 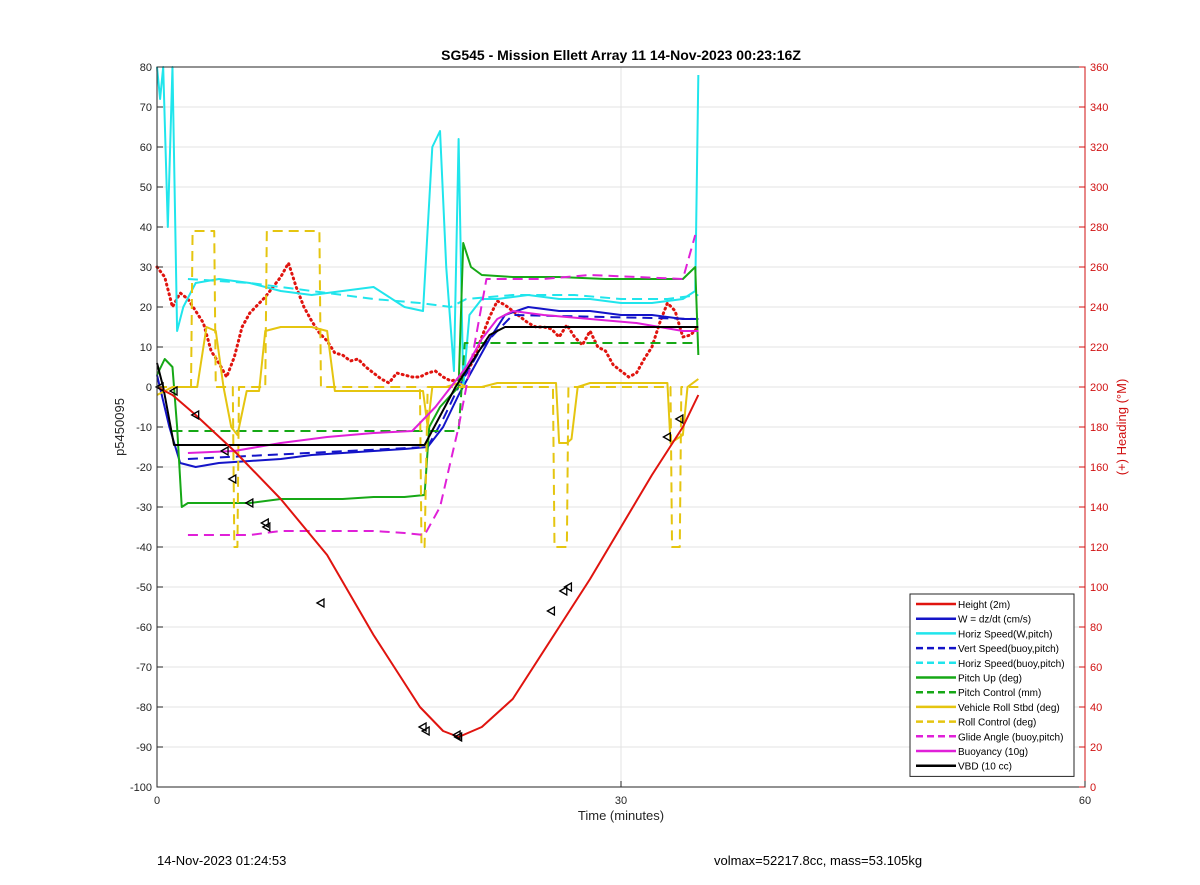 I want to click on y-tick-label: 60, so click(x=146, y=148).